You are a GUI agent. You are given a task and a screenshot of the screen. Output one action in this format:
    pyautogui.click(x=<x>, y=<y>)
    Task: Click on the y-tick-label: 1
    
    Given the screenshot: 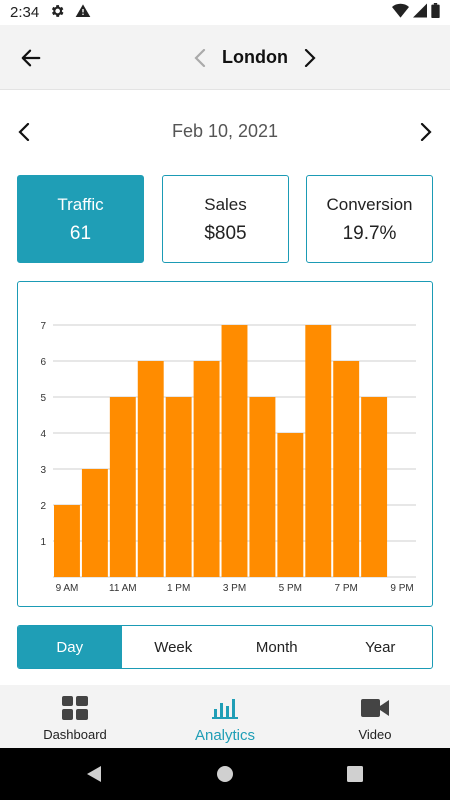 What is the action you would take?
    pyautogui.click(x=43, y=542)
    